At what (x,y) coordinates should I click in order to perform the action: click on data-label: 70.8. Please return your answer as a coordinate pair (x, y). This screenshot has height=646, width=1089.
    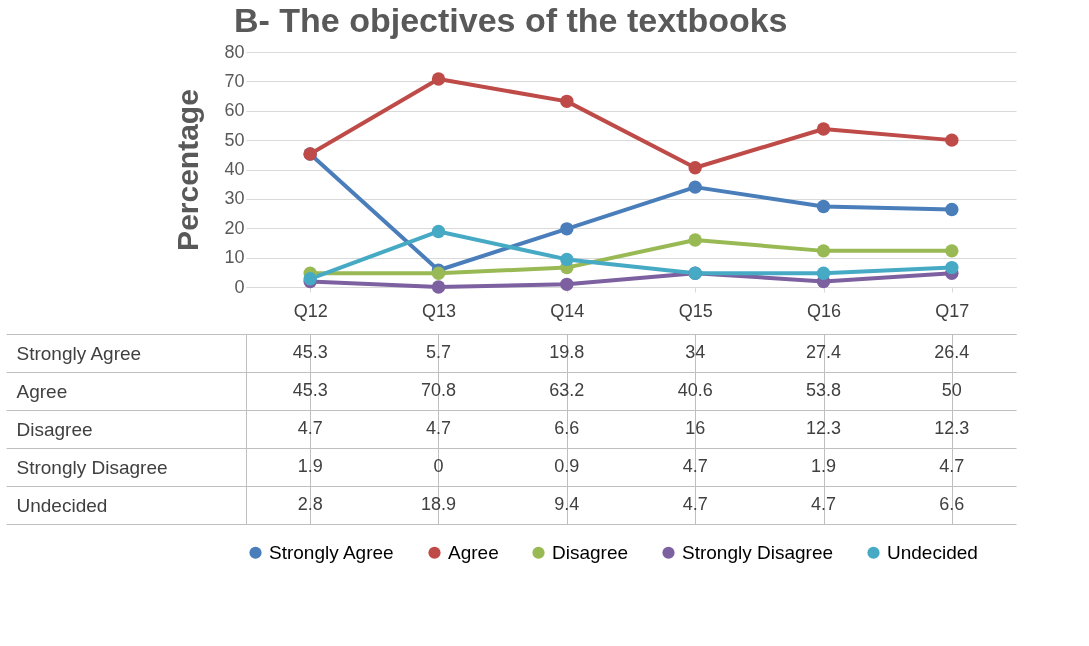
    Looking at the image, I should click on (438, 390).